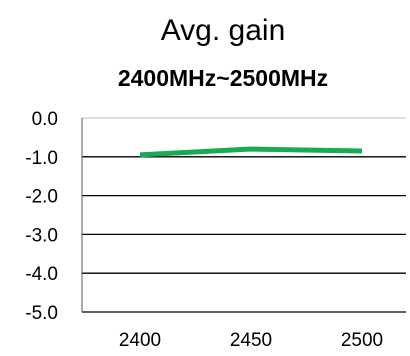 This screenshot has width=410, height=356. I want to click on x-tick-label: 2450, so click(251, 340).